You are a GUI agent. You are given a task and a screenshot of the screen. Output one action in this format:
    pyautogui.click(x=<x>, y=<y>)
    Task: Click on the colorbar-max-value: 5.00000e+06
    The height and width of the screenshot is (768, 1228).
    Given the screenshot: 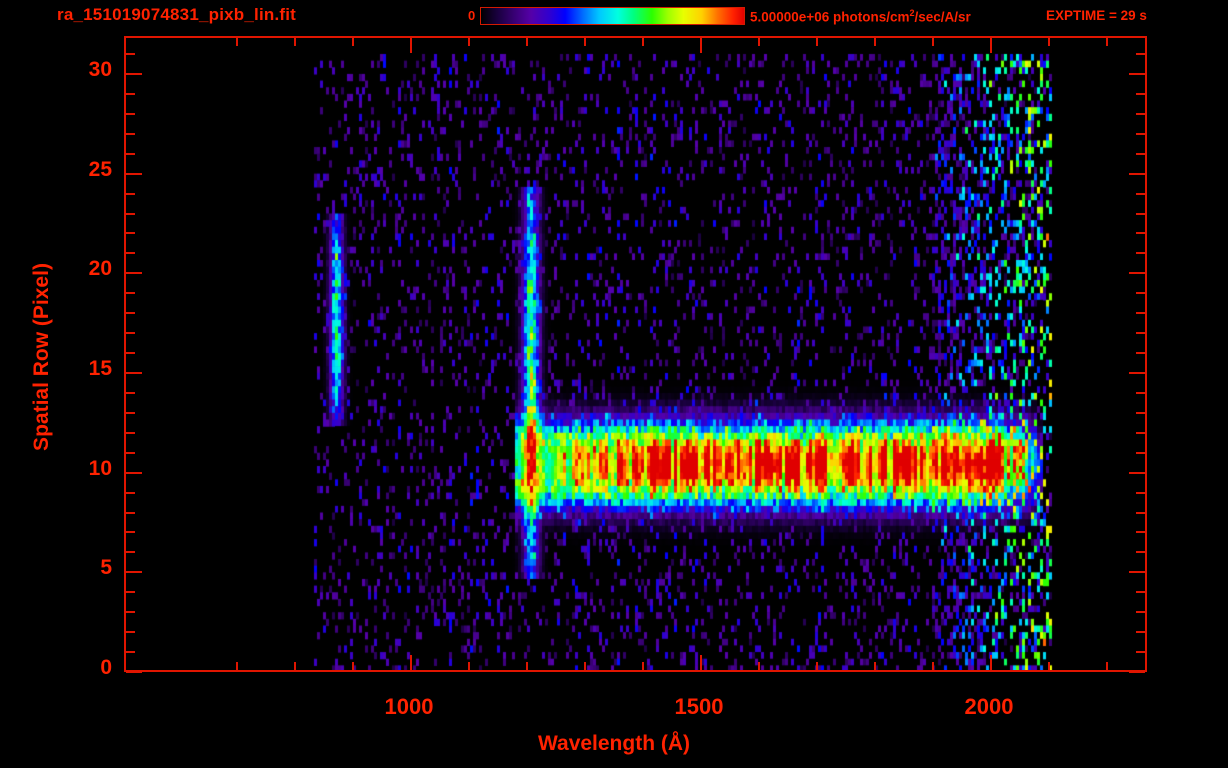 What is the action you would take?
    pyautogui.click(x=790, y=17)
    